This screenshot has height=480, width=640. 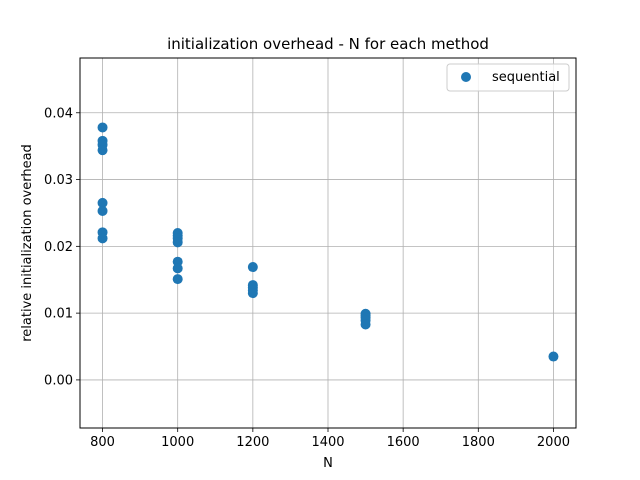 What do you see at coordinates (553, 442) in the screenshot?
I see `x-tick-label: 2000` at bounding box center [553, 442].